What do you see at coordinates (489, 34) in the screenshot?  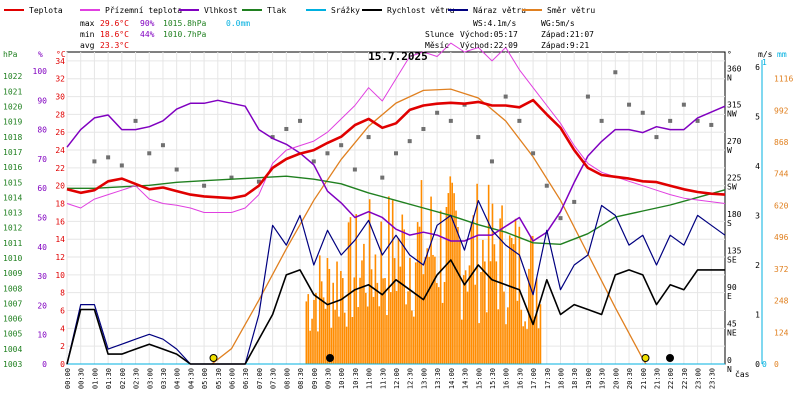 I see `sun-rise: Východ:05:17` at bounding box center [489, 34].